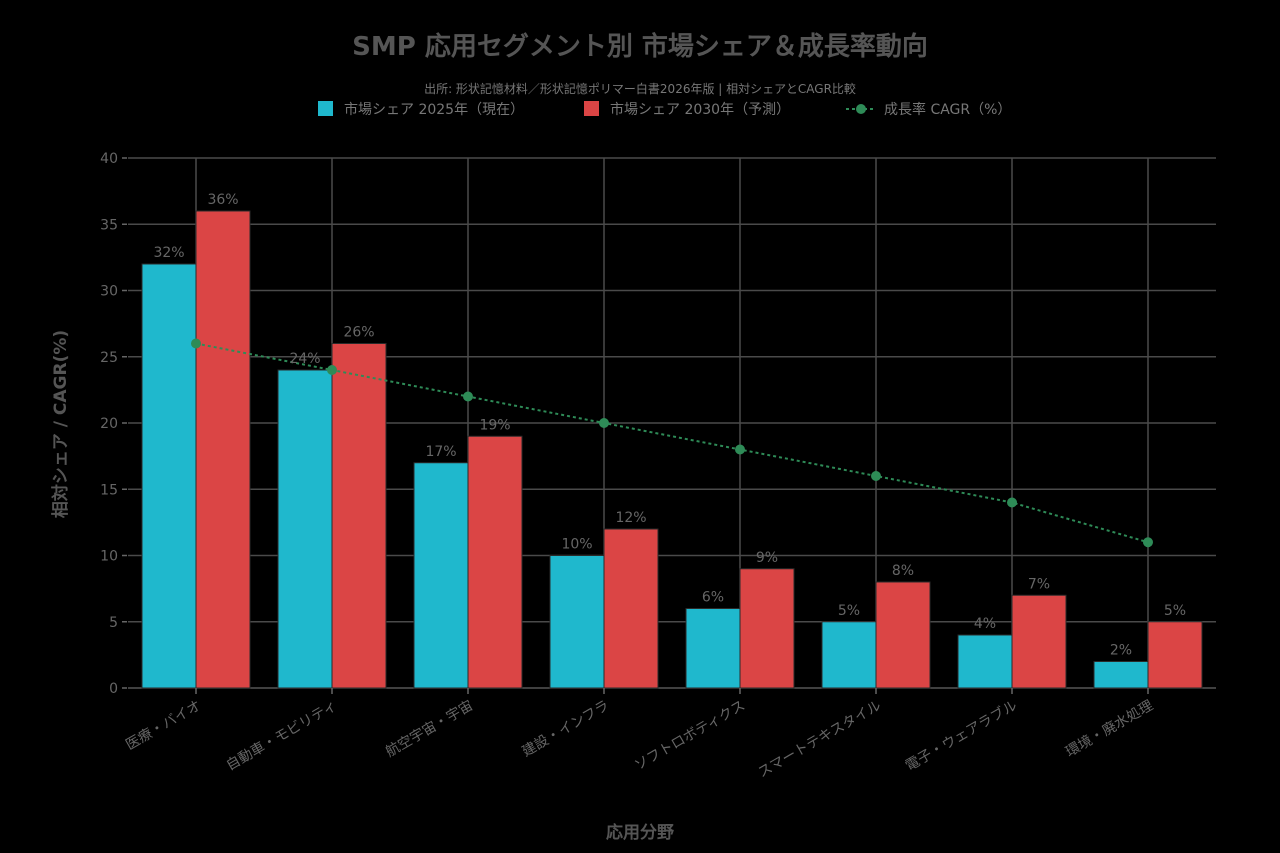 The width and height of the screenshot is (1280, 853). I want to click on data-label-2030-6: 7%, so click(1039, 584).